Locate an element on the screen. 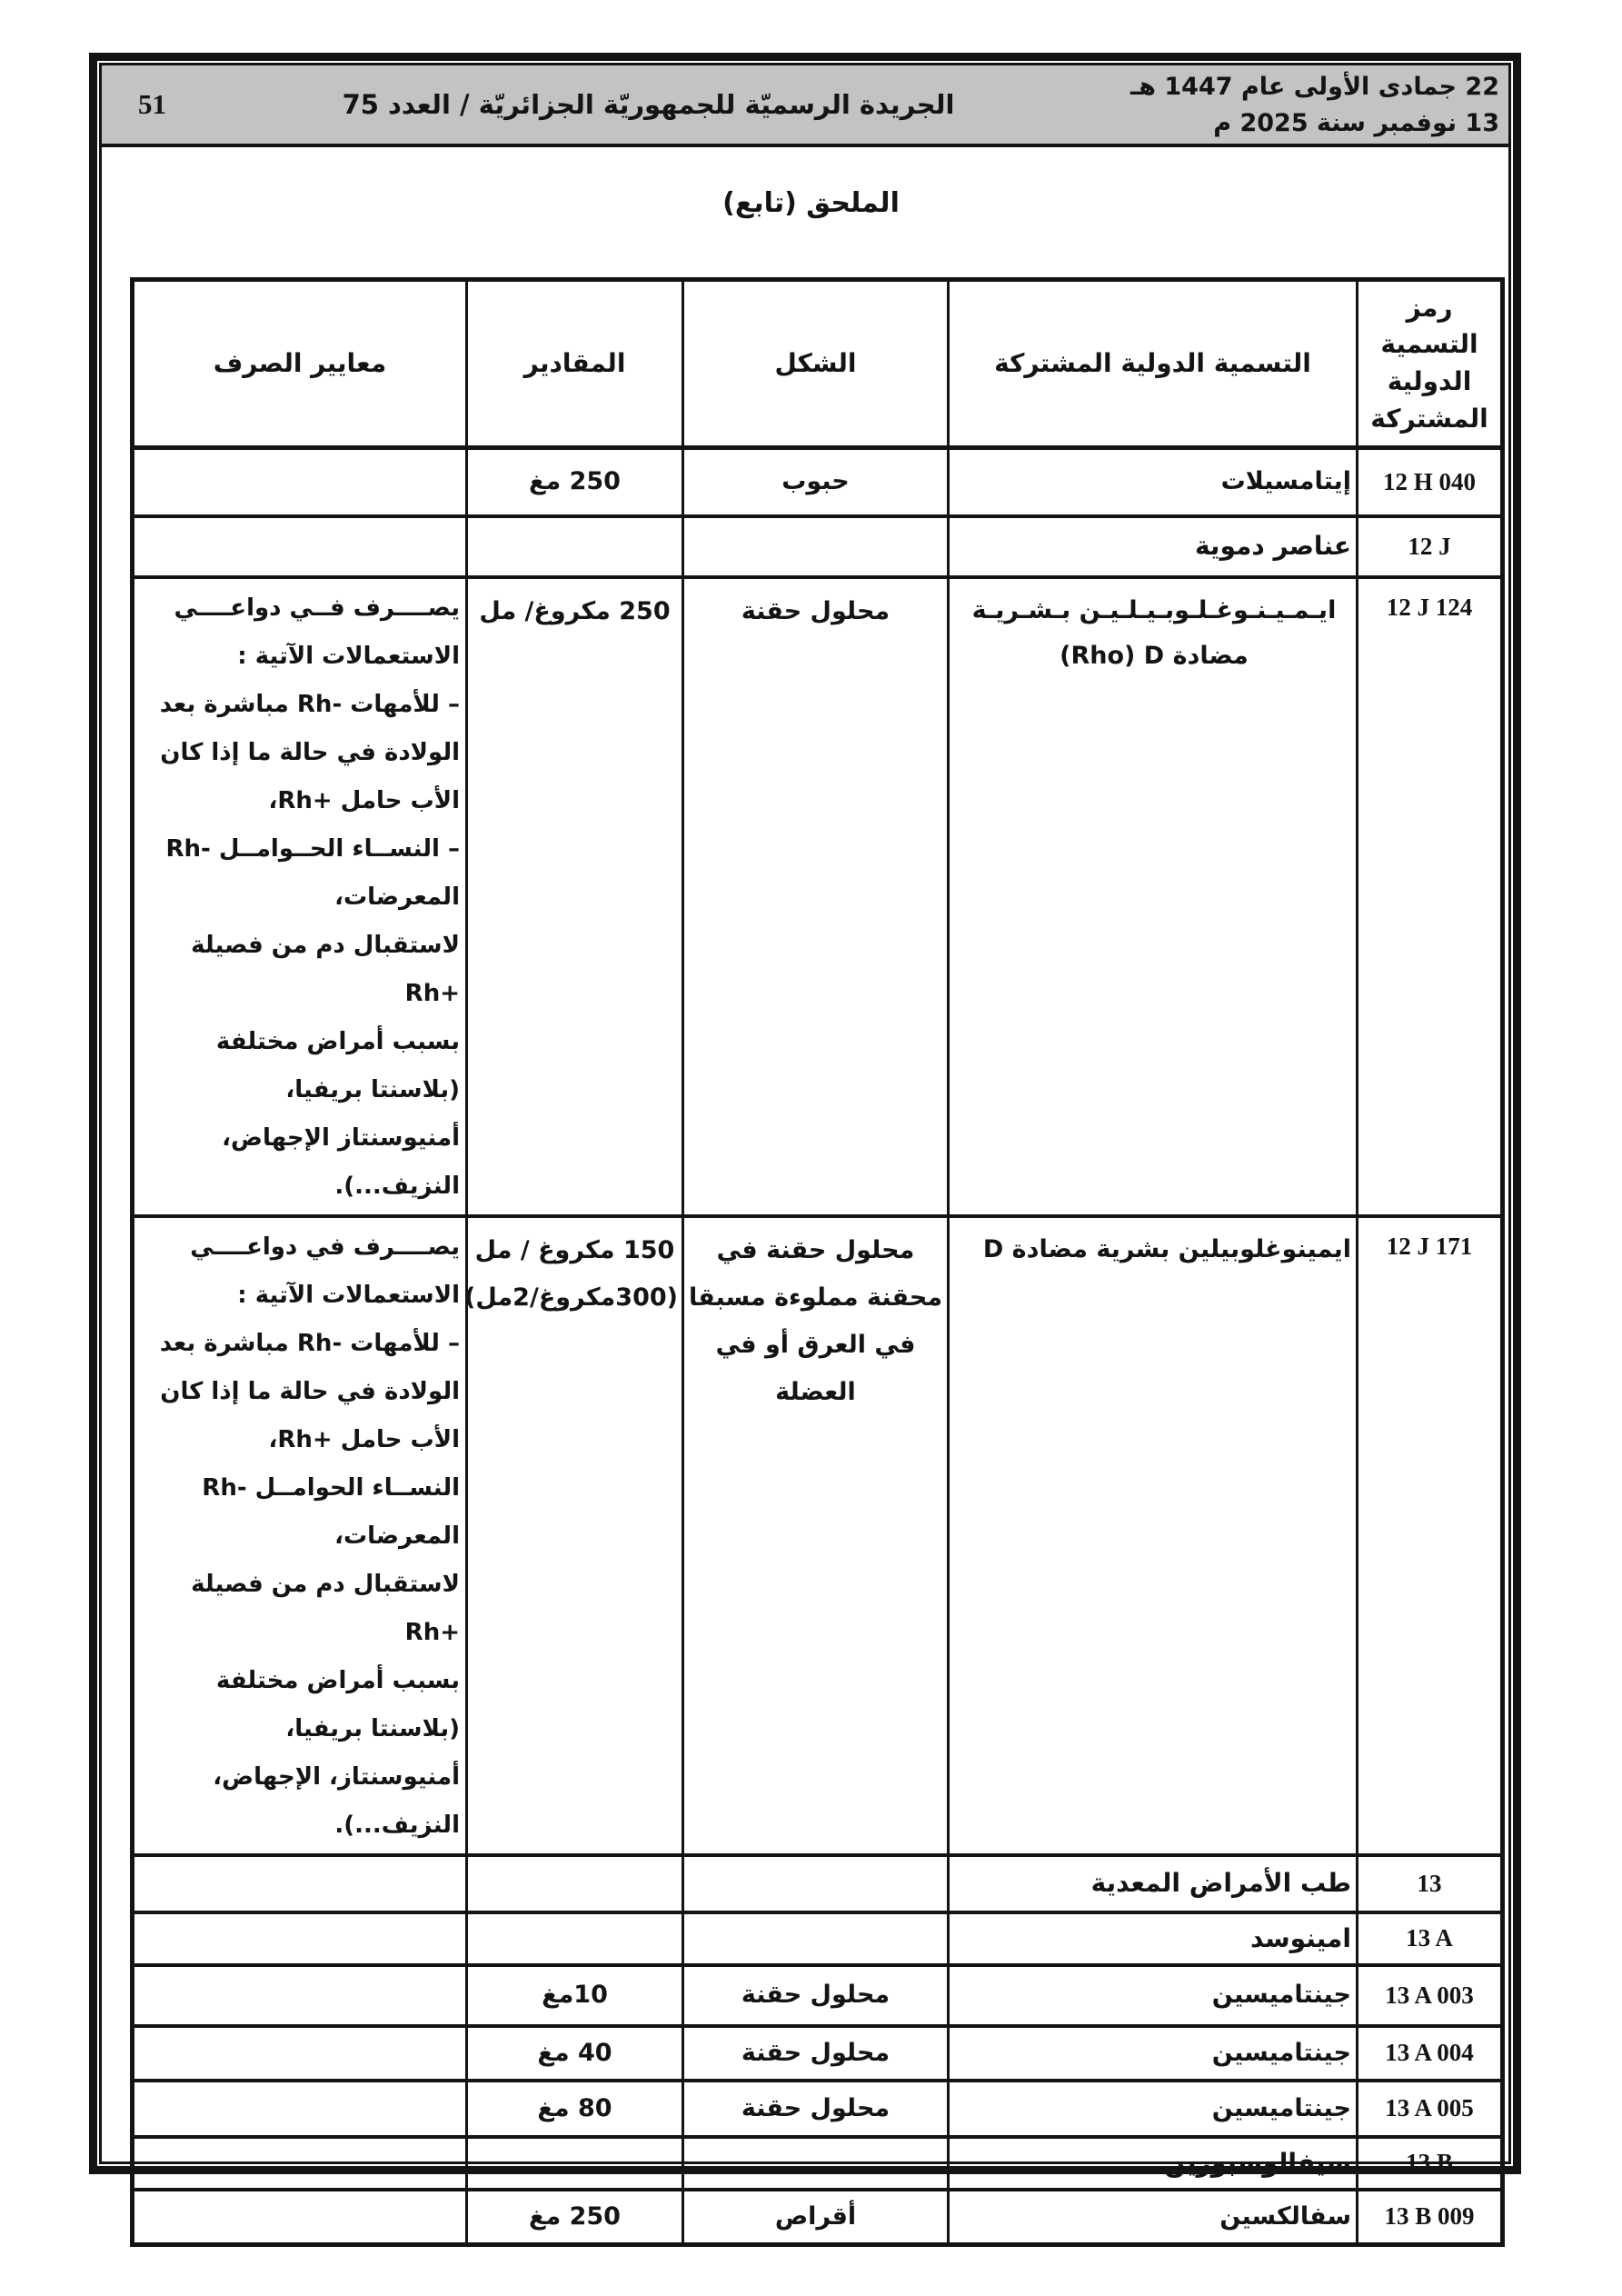 Image resolution: width=1622 pixels, height=2296 pixels. section-code: 12 J is located at coordinates (1430, 546).